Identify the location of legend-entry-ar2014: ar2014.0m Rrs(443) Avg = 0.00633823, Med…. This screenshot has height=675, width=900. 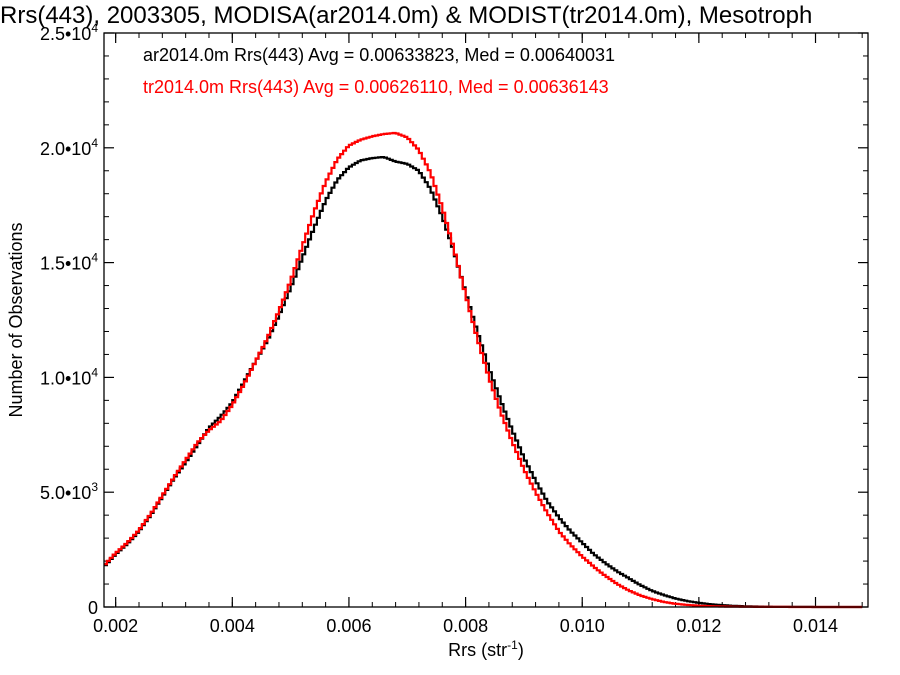
(379, 55).